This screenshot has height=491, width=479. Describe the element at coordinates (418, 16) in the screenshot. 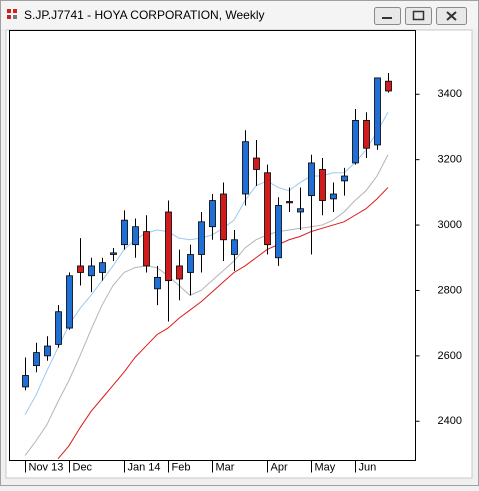

I see `maximize-button` at that location.